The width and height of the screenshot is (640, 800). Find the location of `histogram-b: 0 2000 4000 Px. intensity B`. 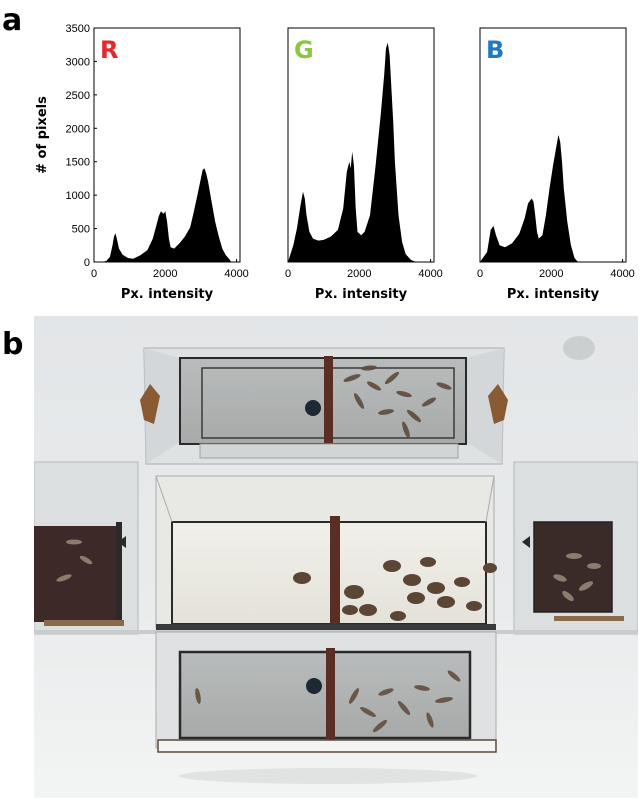

histogram-b: 0 2000 4000 Px. intensity B is located at coordinates (556, 164).